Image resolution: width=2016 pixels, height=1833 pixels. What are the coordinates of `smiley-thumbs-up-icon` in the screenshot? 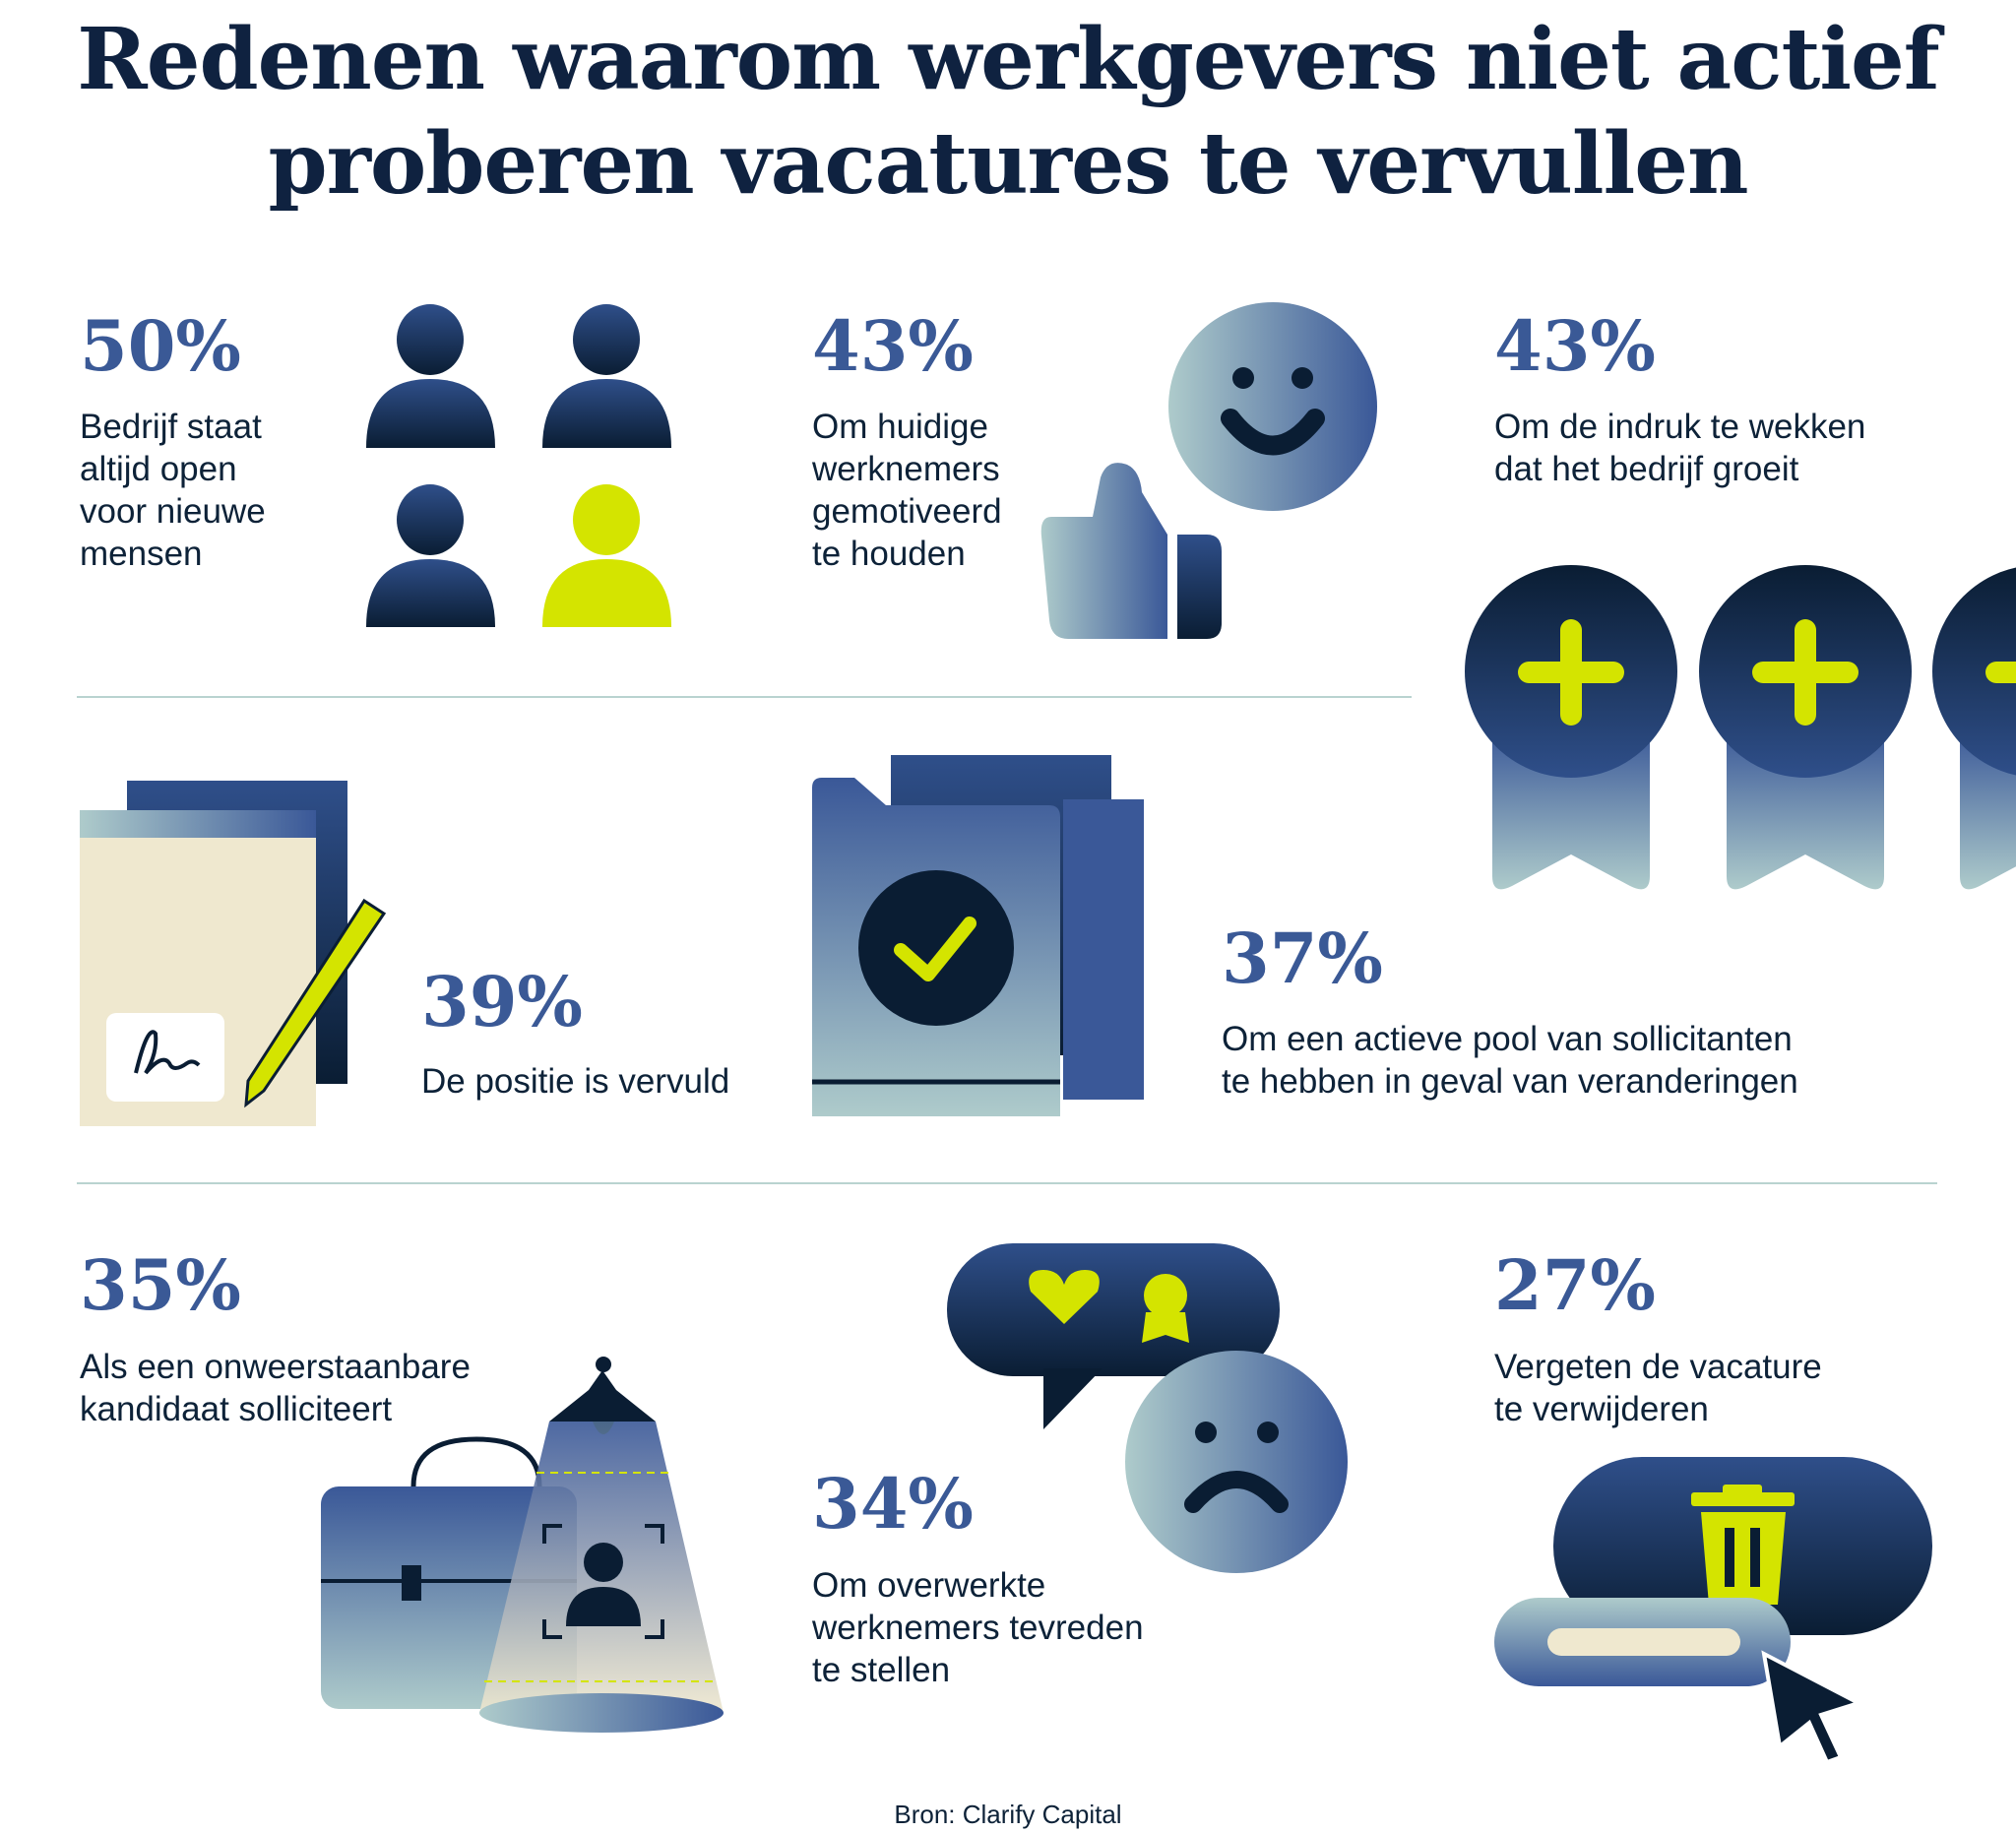 It's located at (1208, 470).